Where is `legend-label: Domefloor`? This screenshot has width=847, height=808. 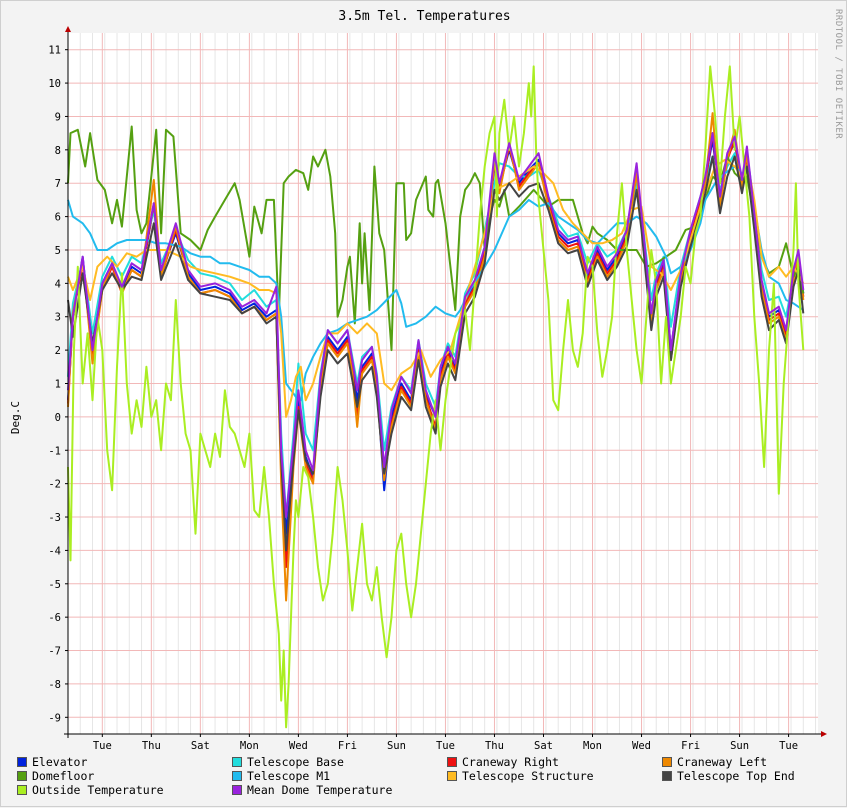 legend-label: Domefloor is located at coordinates (63, 776).